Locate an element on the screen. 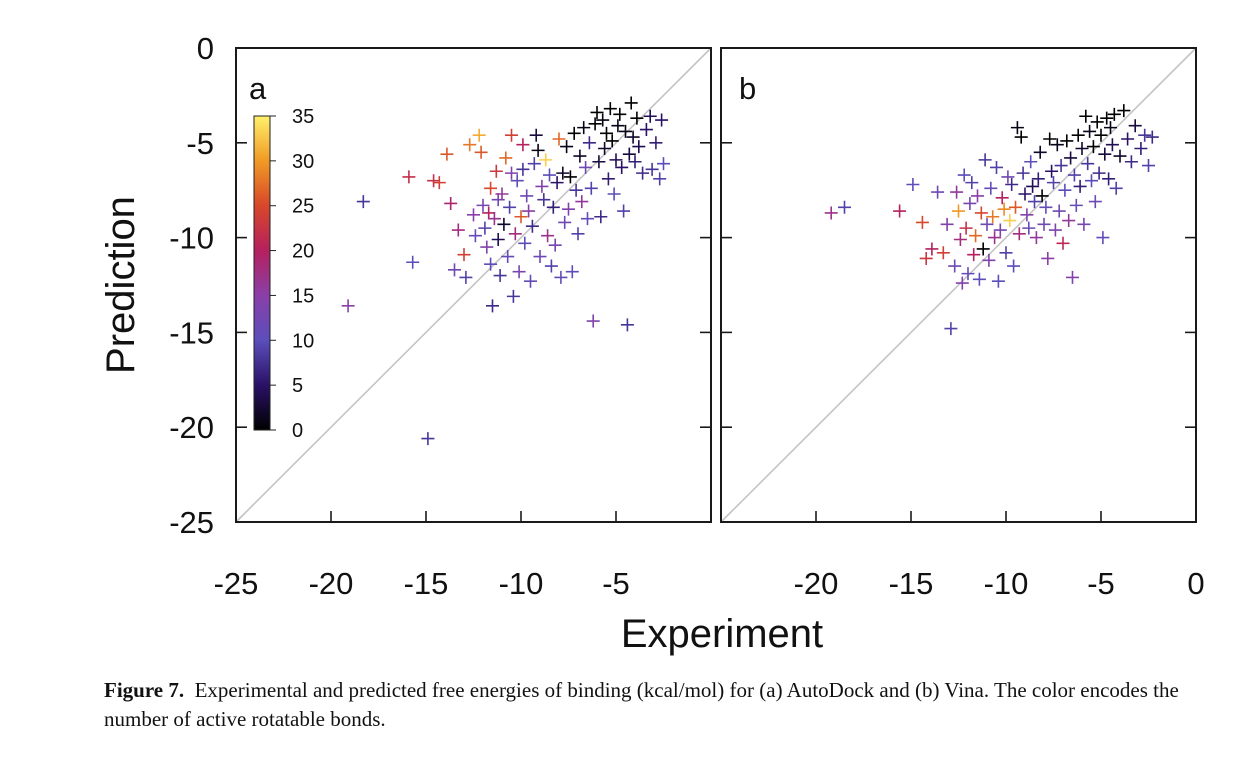 The image size is (1258, 766). colorbar-ticks: 35 30 25 20 15 10 5 0 is located at coordinates (292, 274).